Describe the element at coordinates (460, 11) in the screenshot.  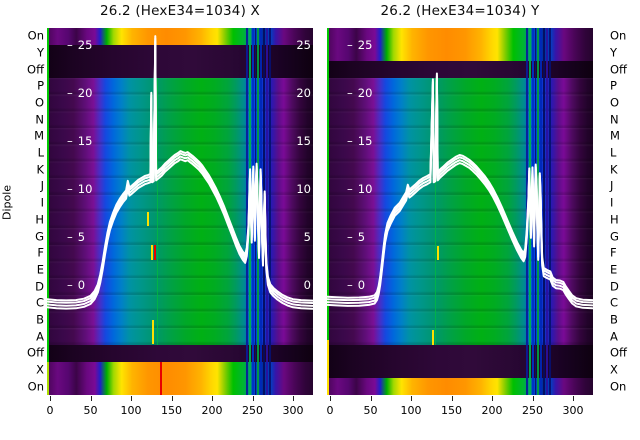
I see `panel-title-y: 26.2 (HexE34=1034) Y` at that location.